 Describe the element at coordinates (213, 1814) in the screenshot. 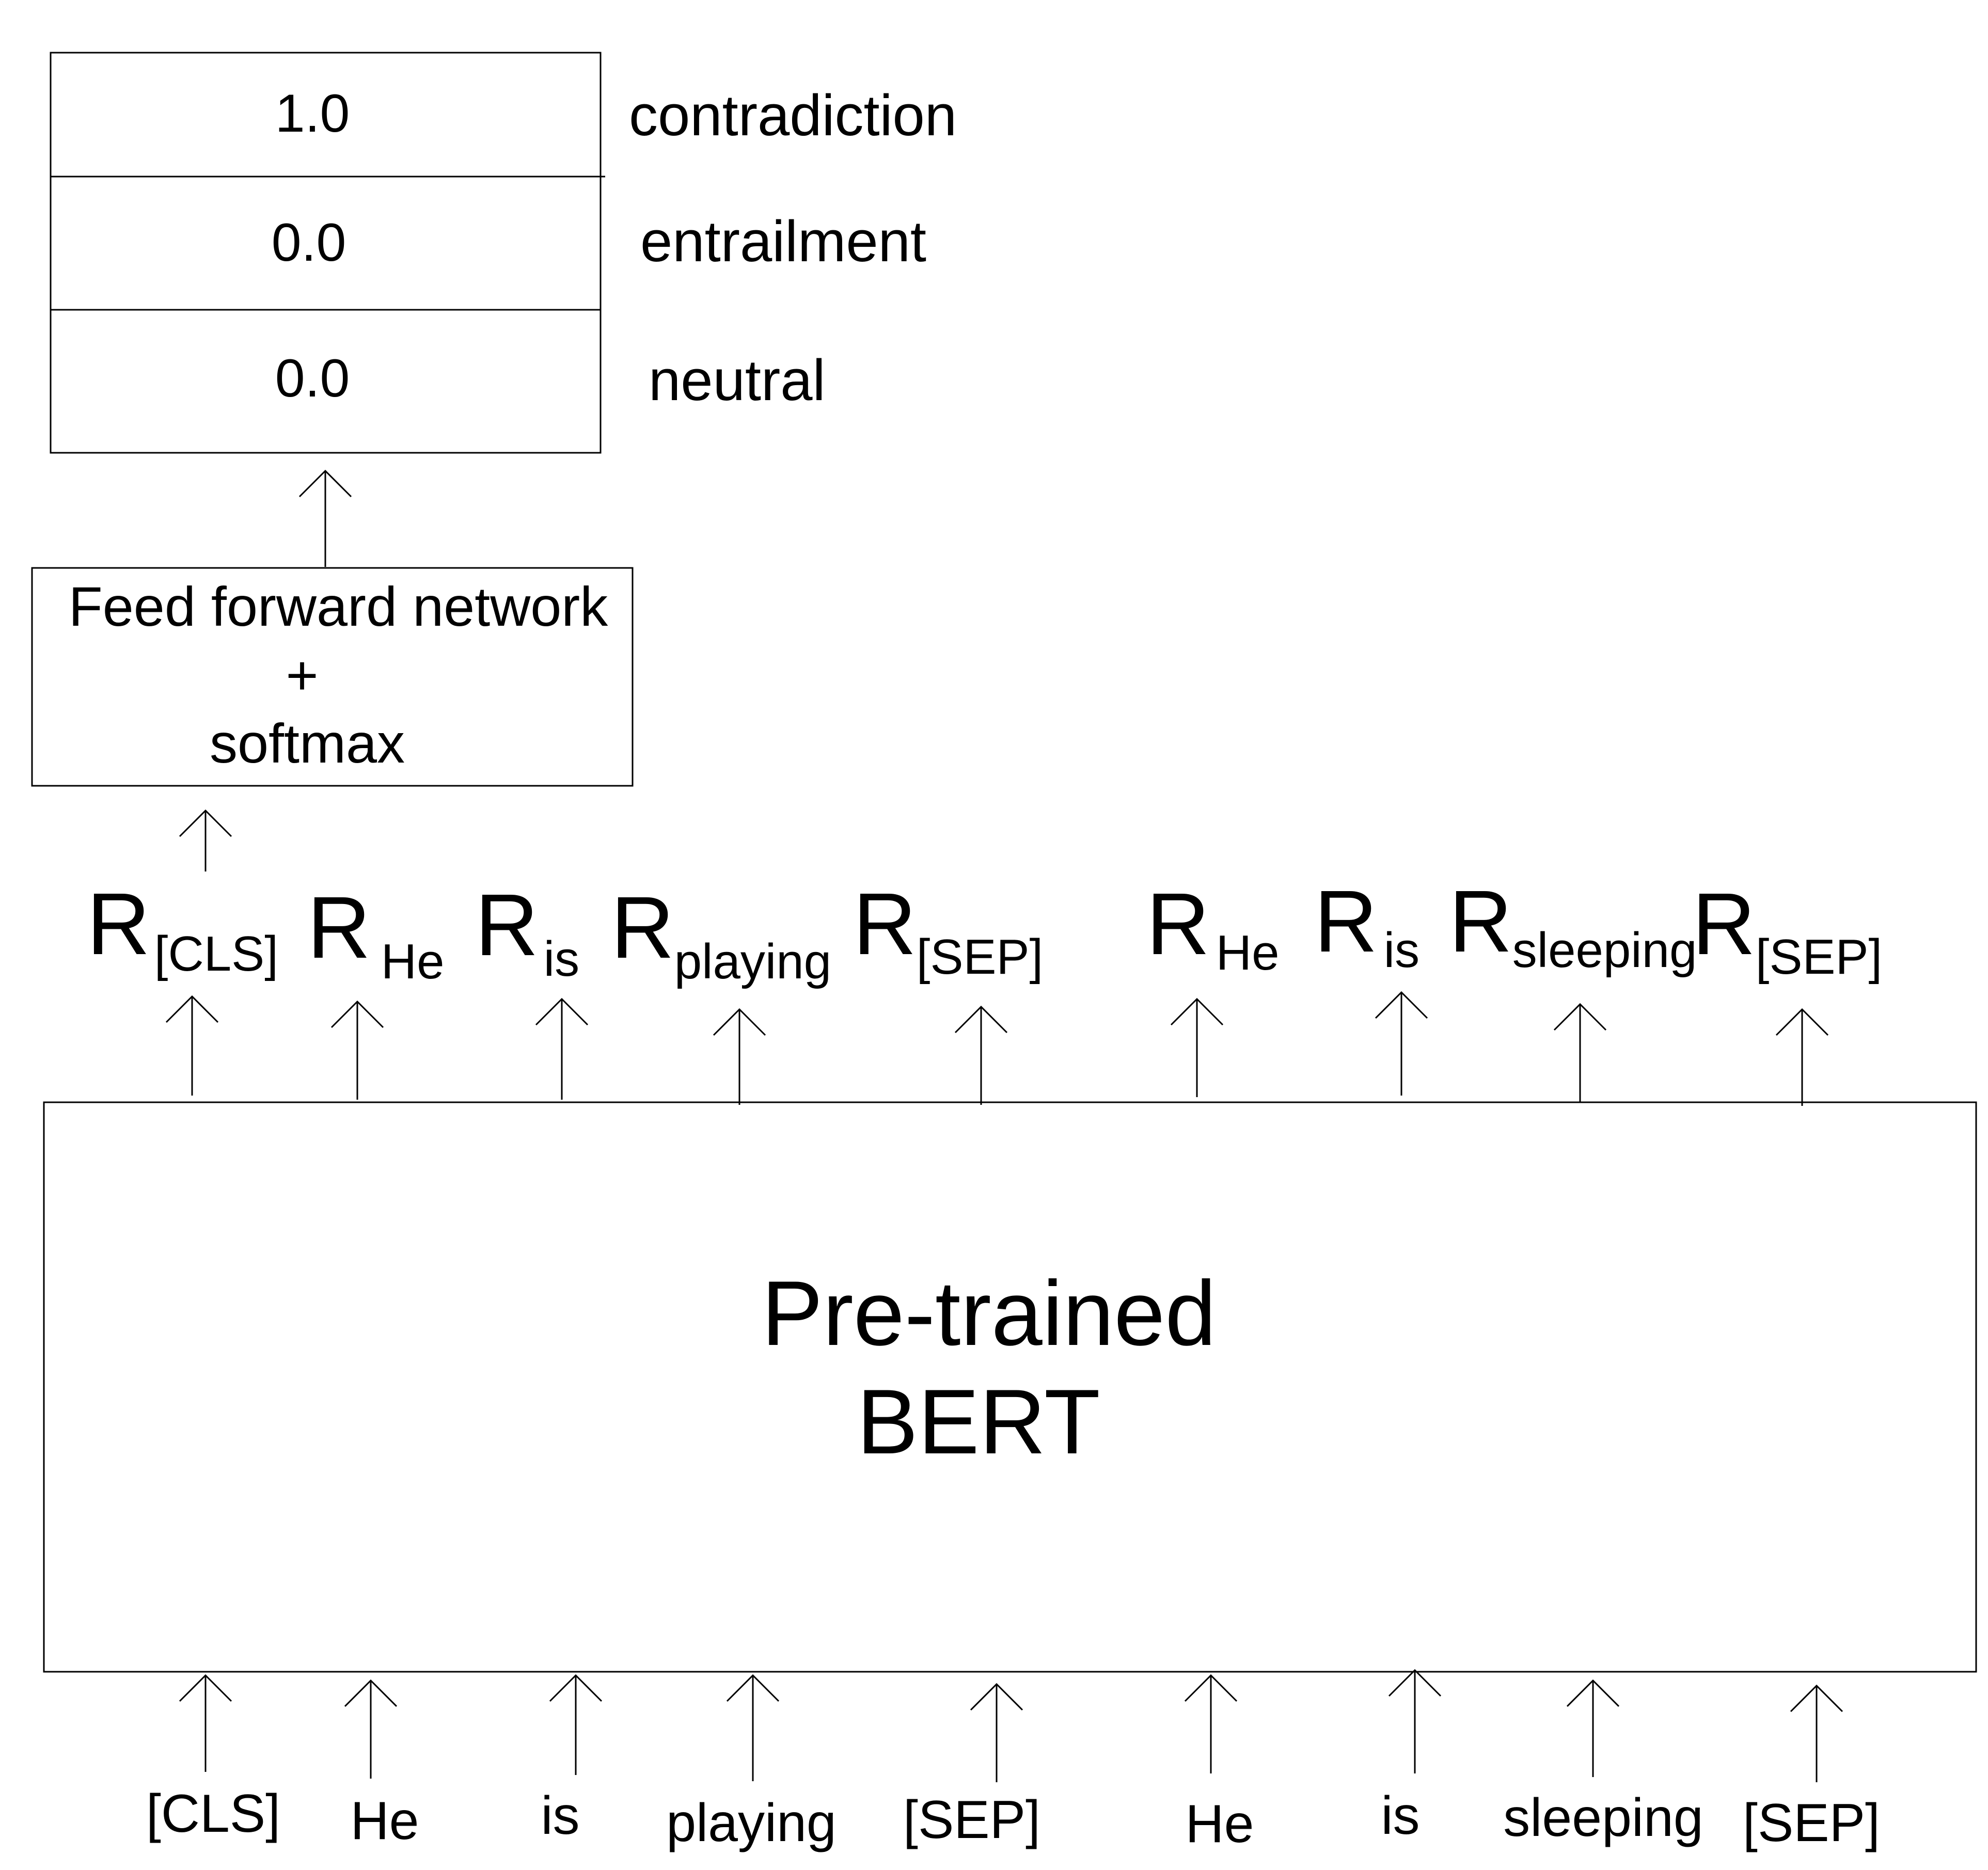

I see `input-token: [CLS]` at that location.